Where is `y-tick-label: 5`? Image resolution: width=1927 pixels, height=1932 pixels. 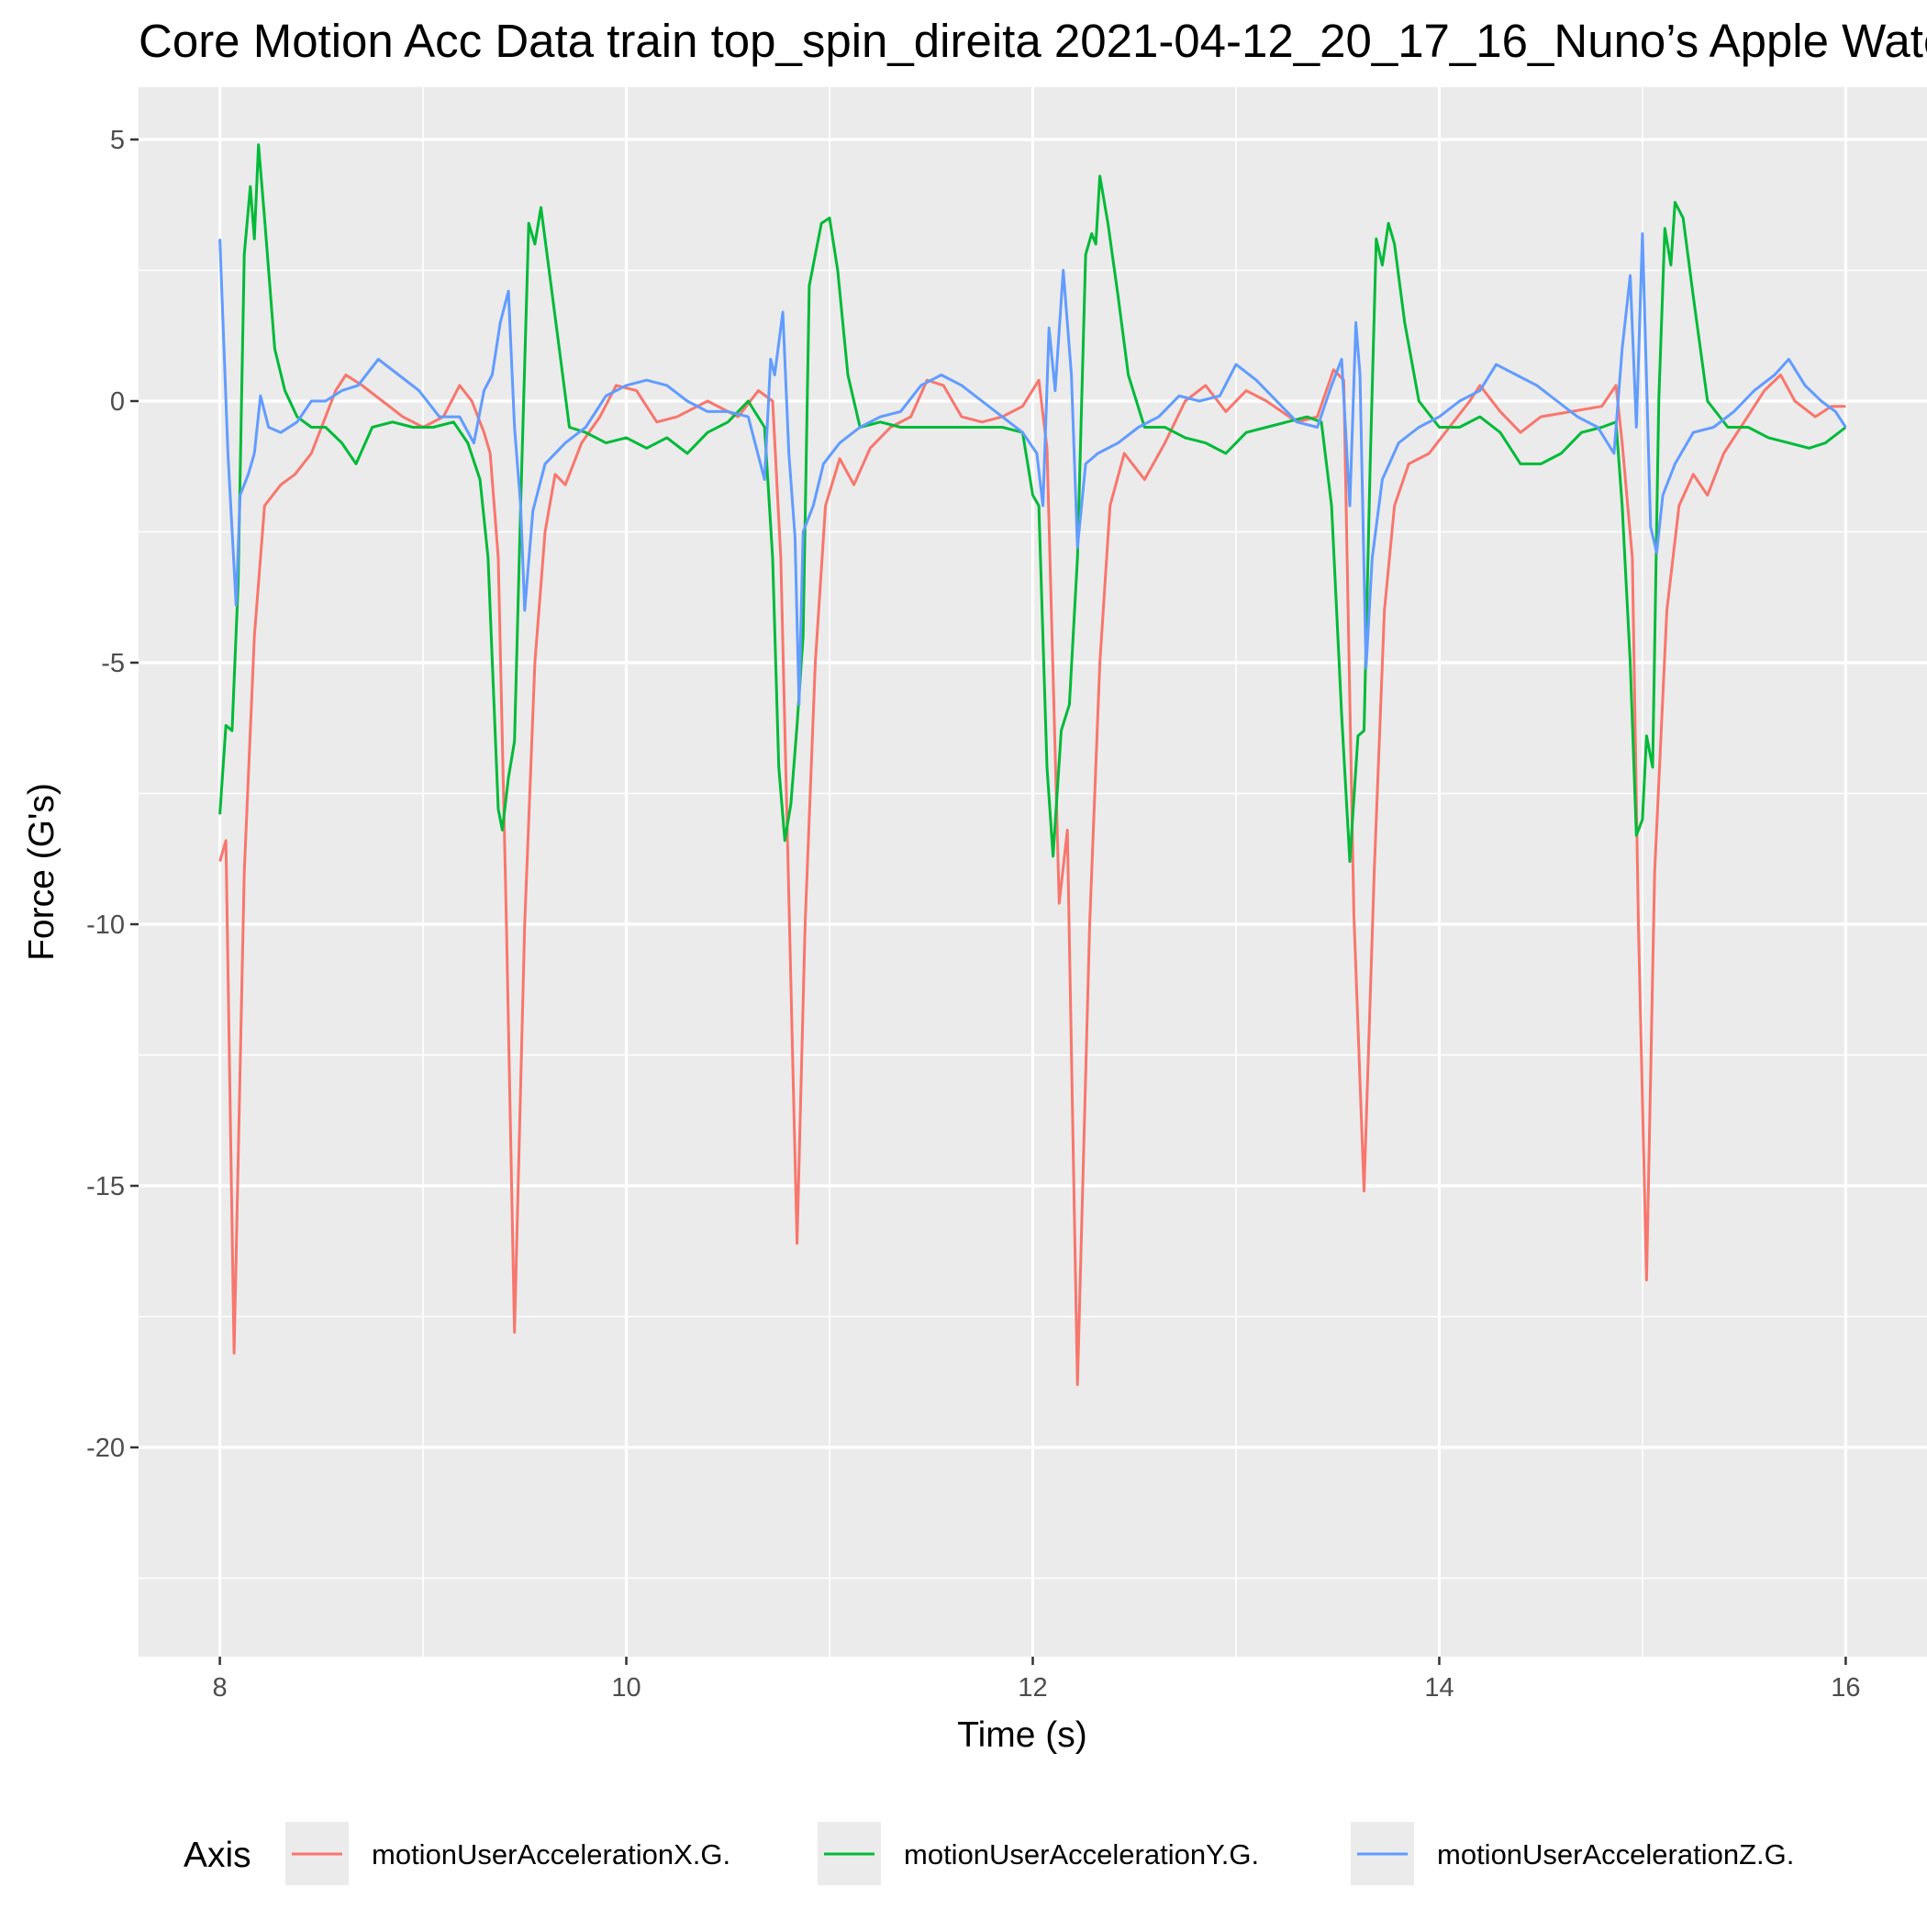
y-tick-label: 5 is located at coordinates (117, 140).